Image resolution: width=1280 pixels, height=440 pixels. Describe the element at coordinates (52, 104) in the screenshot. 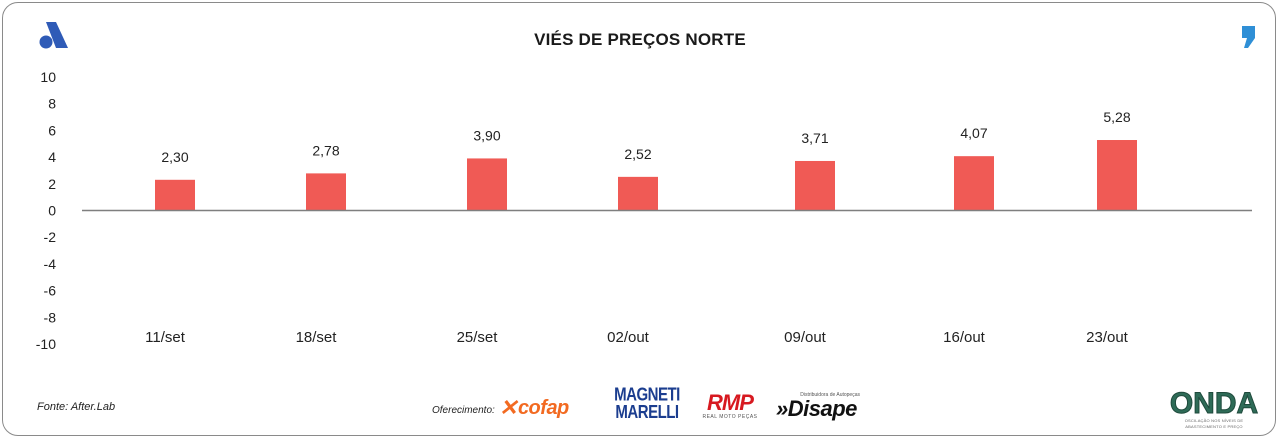

I see `y-tick-label: 8` at that location.